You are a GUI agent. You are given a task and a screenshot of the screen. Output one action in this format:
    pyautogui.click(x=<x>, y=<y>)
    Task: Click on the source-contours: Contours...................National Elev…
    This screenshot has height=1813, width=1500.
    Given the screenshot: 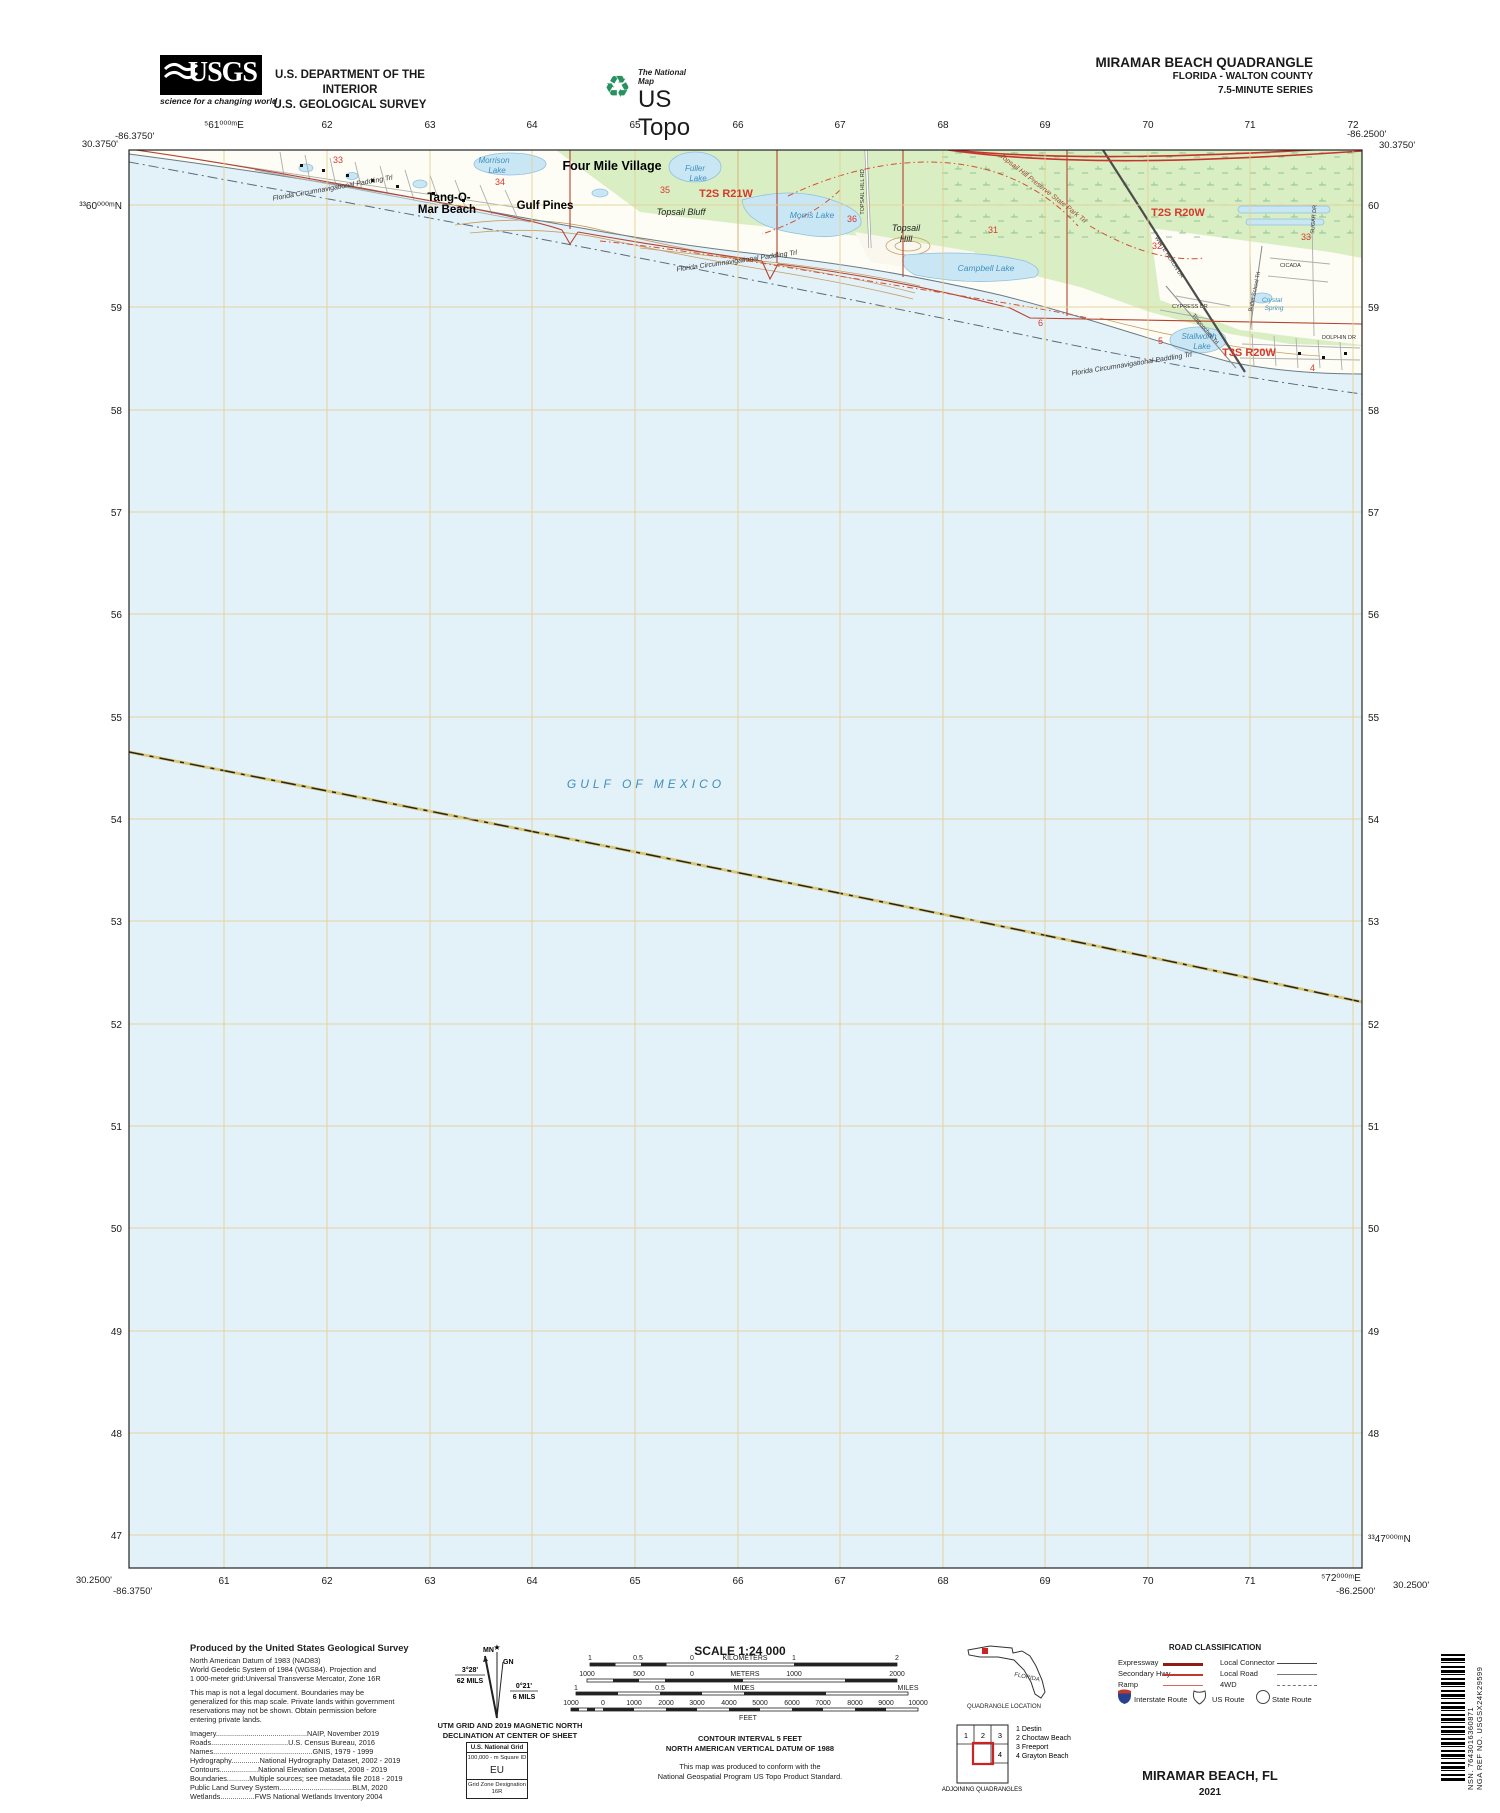 What is the action you would take?
    pyautogui.click(x=289, y=1769)
    